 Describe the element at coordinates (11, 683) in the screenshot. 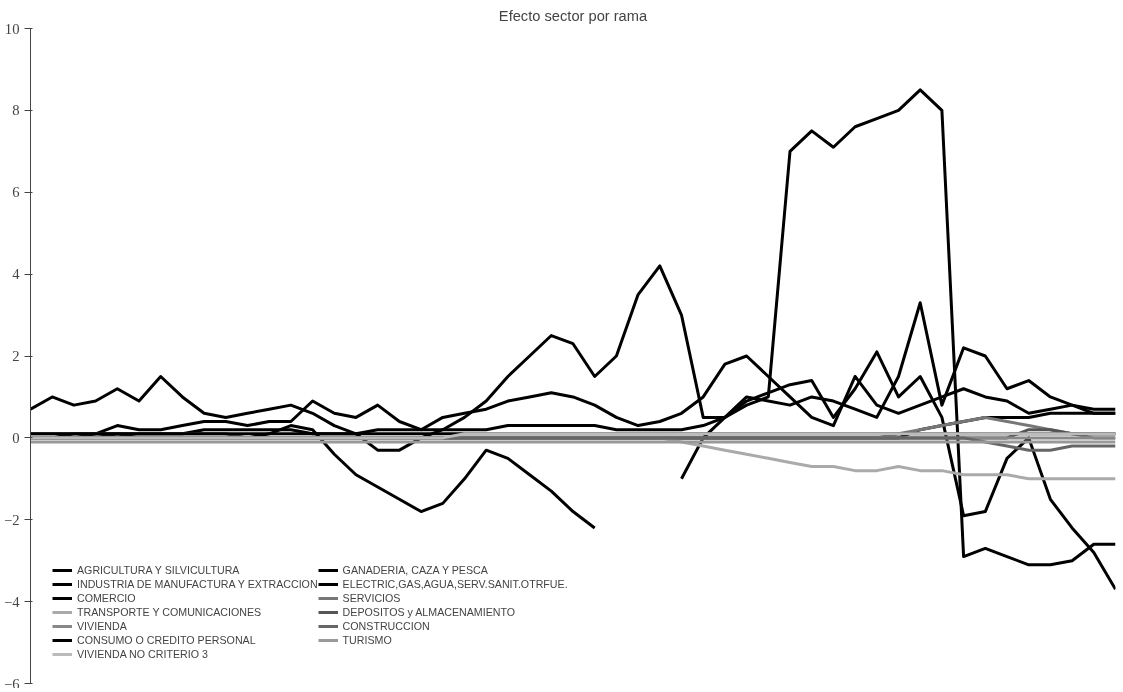

I see `y-tick-label: −6` at that location.